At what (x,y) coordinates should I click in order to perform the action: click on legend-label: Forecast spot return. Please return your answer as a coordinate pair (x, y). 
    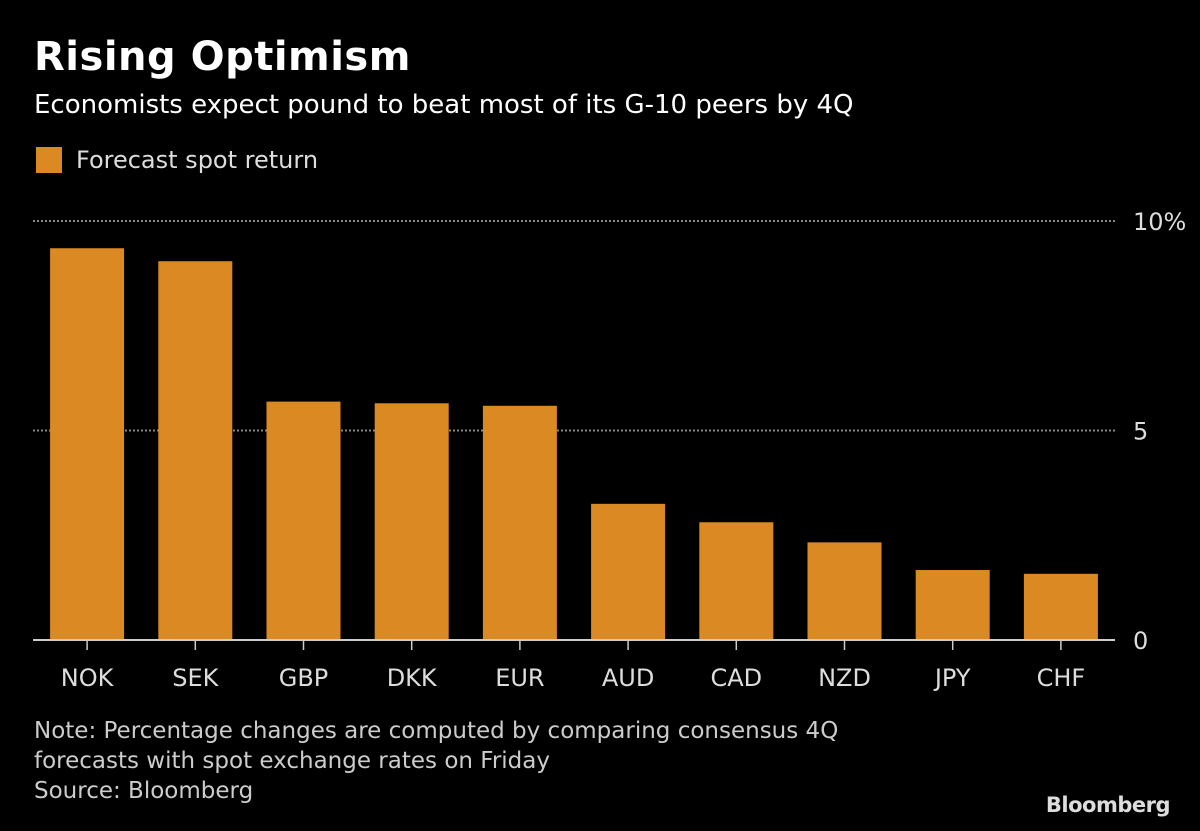
    Looking at the image, I should click on (197, 160).